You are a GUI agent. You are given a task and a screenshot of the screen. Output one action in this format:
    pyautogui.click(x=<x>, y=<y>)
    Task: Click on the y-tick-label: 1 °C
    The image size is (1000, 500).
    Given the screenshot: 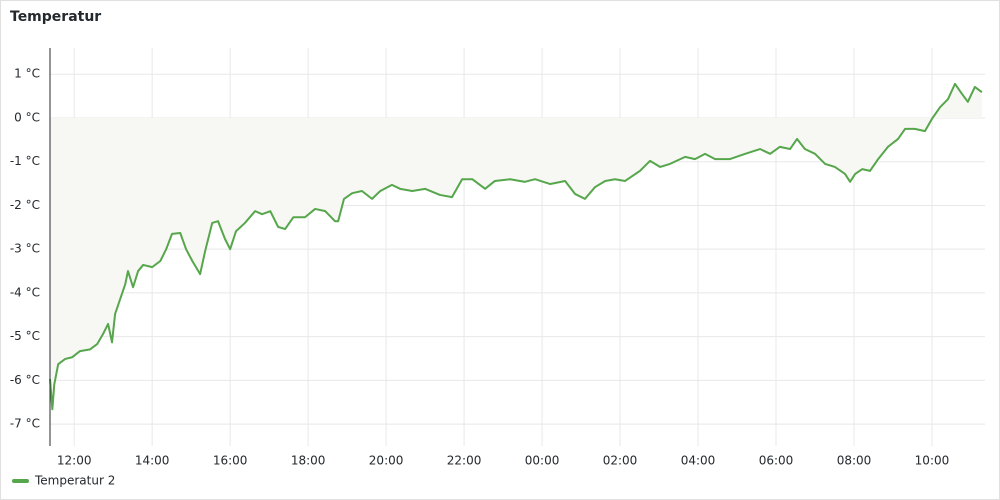 What is the action you would take?
    pyautogui.click(x=27, y=74)
    